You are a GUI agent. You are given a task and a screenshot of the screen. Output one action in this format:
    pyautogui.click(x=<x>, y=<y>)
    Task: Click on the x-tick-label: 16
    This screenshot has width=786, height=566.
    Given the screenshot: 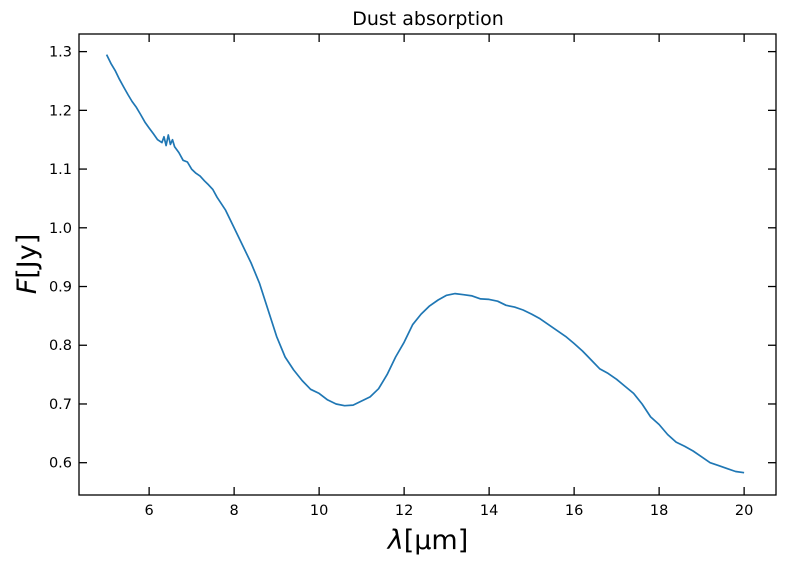 What is the action you would take?
    pyautogui.click(x=574, y=511)
    